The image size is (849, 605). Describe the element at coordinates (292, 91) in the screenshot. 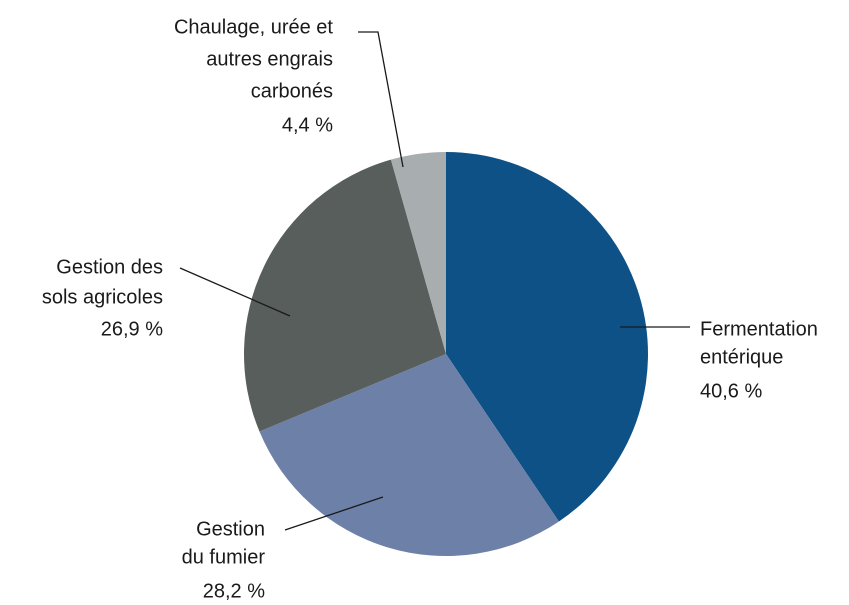

I see `slice-label: carbonés` at that location.